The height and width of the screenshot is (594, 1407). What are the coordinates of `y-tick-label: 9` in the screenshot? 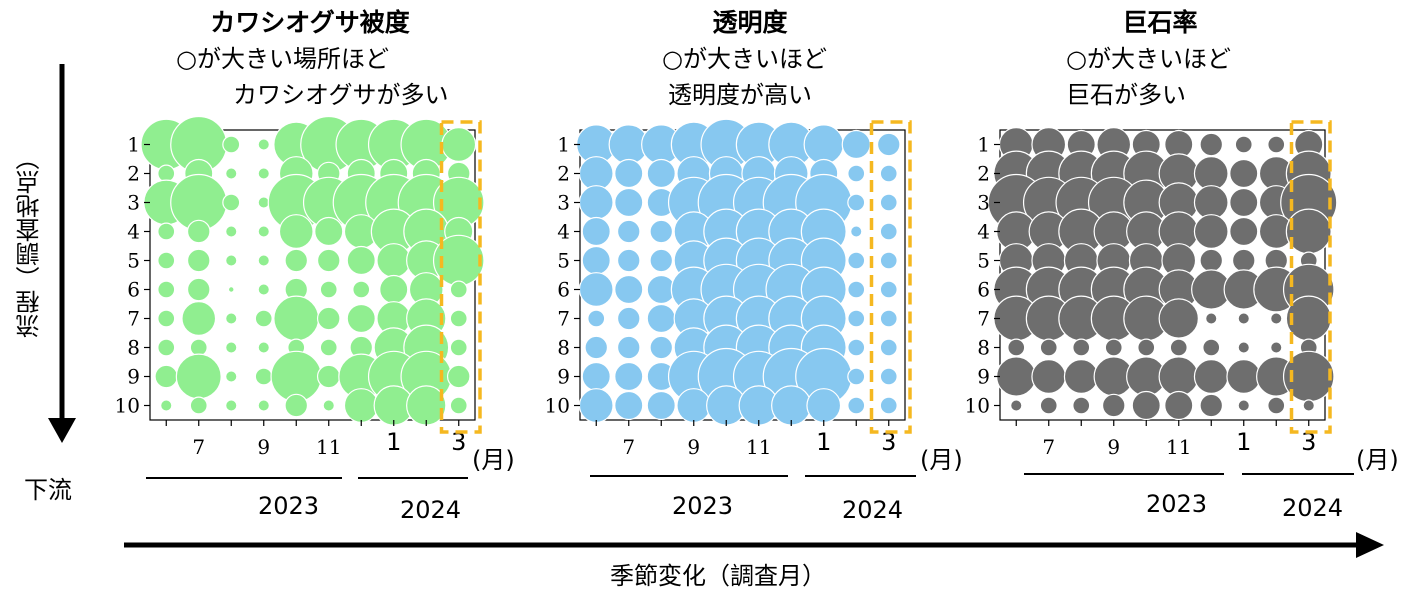 It's located at (563, 377).